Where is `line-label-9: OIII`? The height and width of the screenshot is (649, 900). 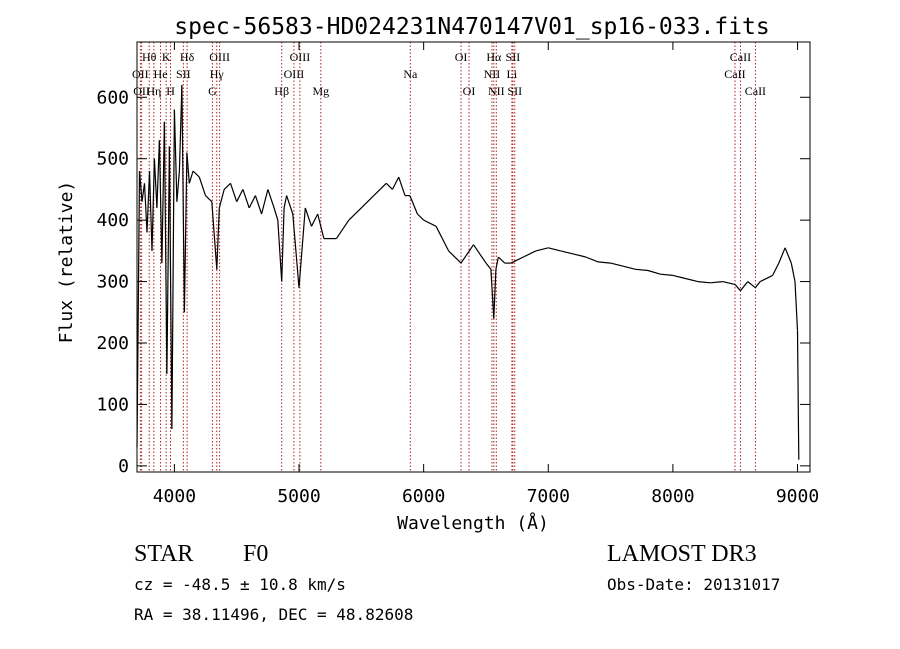 line-label-9: OIII is located at coordinates (219, 57).